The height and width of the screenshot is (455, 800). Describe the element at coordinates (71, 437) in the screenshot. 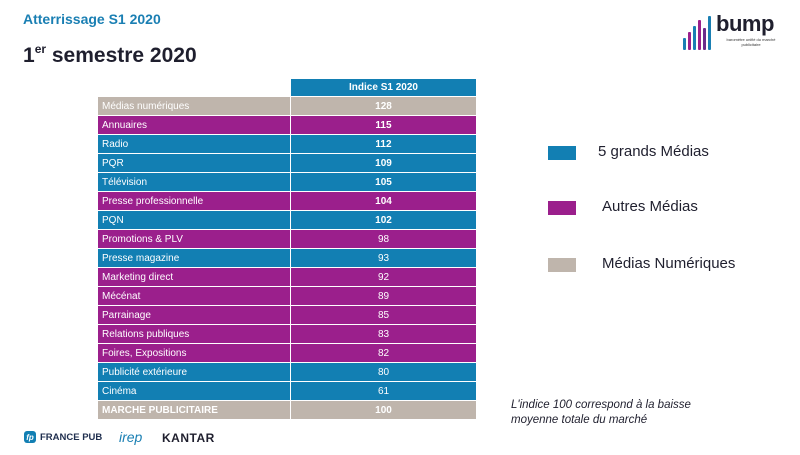

I see `france-pub-logo: FRANCE PUB` at that location.